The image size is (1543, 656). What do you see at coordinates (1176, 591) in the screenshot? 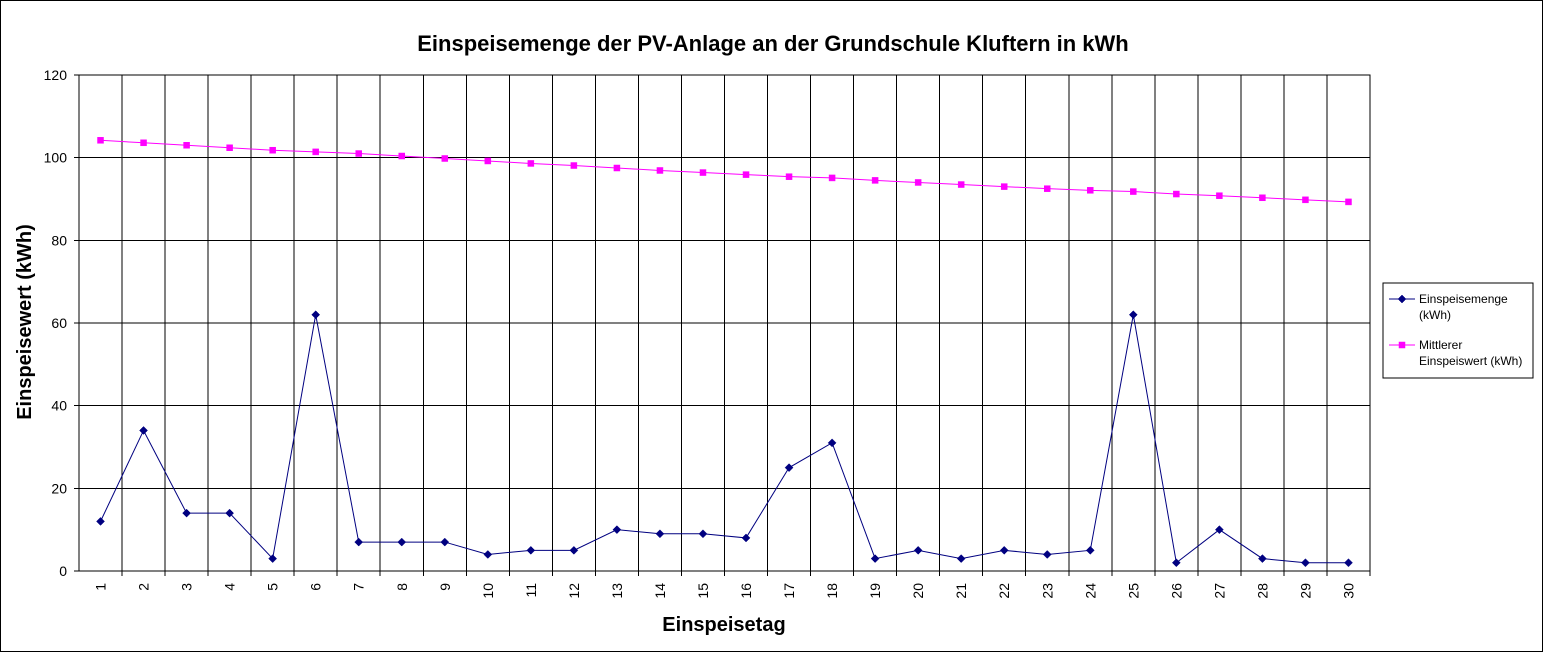
I see `x-tick-label: 26` at bounding box center [1176, 591].